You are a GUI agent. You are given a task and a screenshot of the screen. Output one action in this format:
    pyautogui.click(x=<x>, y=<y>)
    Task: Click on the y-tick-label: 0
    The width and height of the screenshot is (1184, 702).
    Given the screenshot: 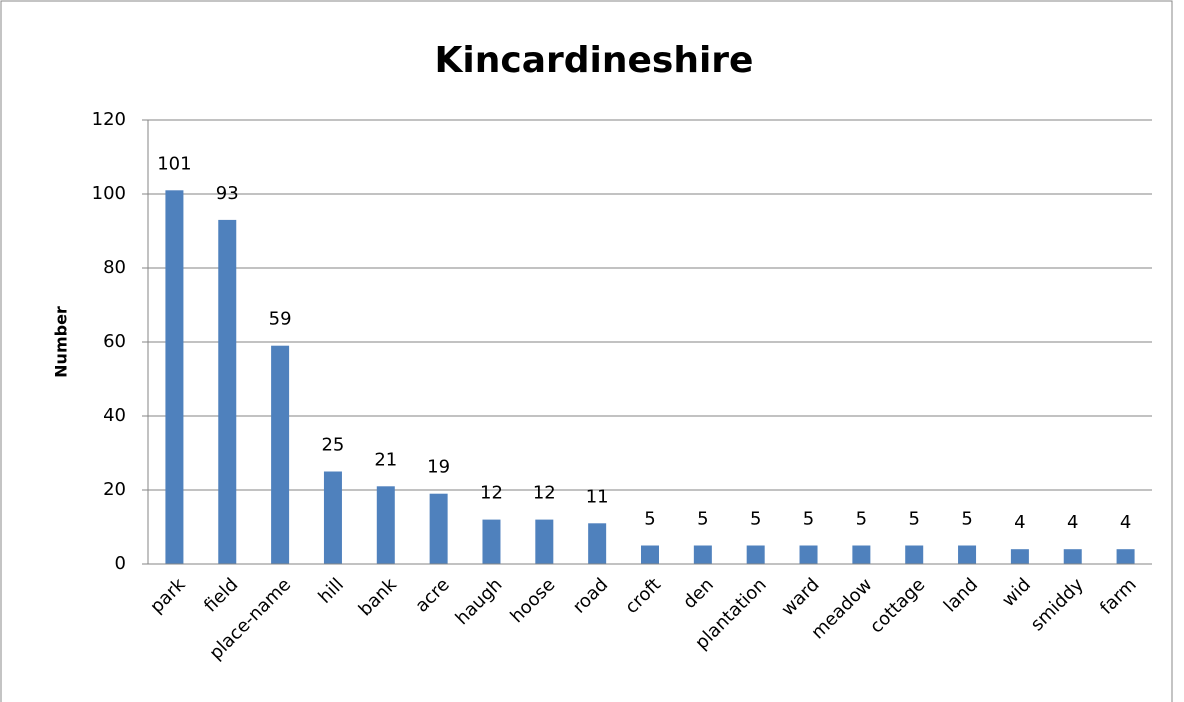 What is the action you would take?
    pyautogui.click(x=120, y=563)
    